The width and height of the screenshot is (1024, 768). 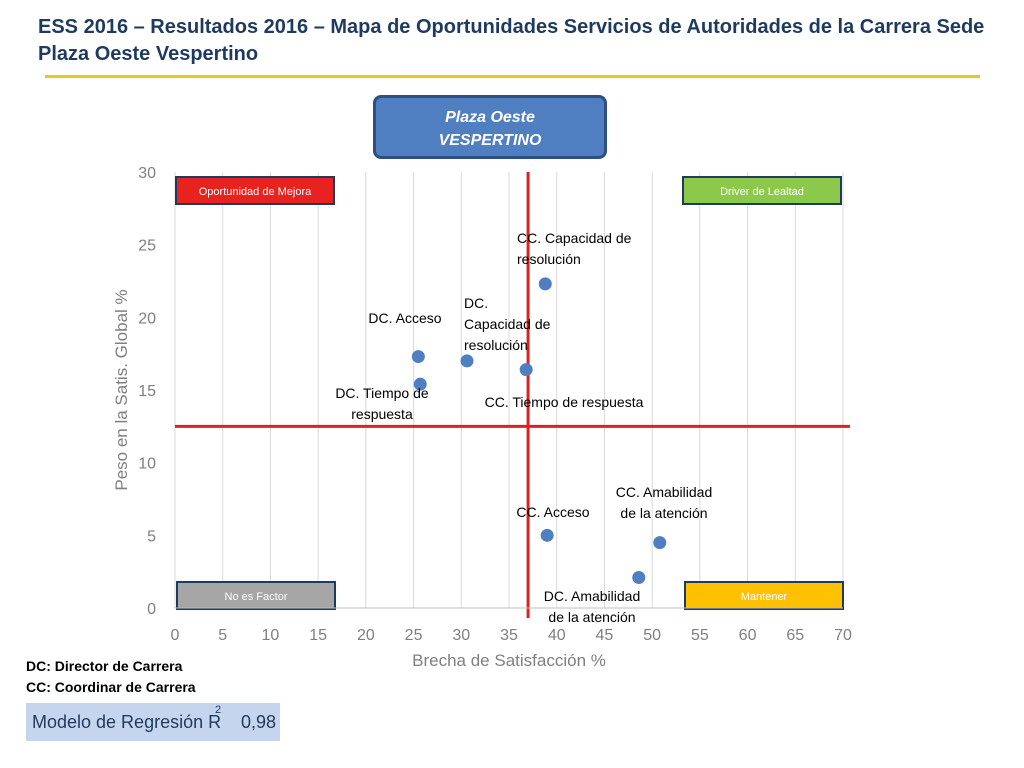 What do you see at coordinates (843, 635) in the screenshot?
I see `x-tick-label: 70` at bounding box center [843, 635].